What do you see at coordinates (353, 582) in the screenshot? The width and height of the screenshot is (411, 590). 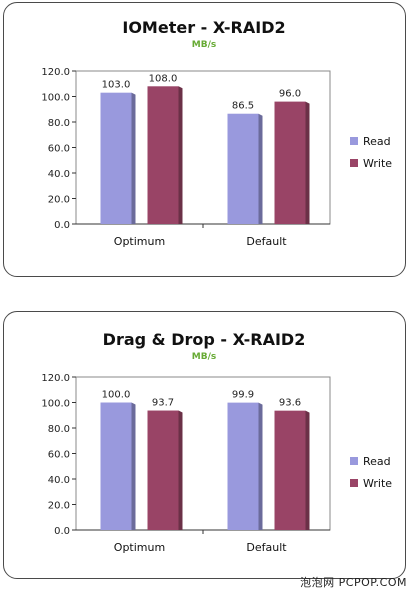 I see `watermark: 泡泡网 PCPOP.COM` at bounding box center [353, 582].